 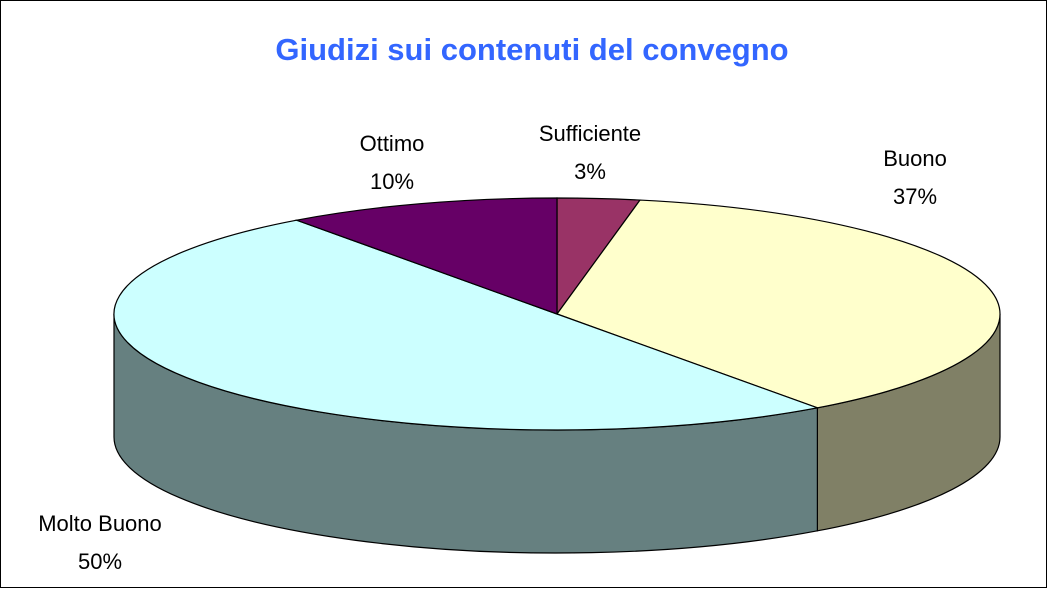 I want to click on slice-value-label: 50%, so click(x=100, y=561).